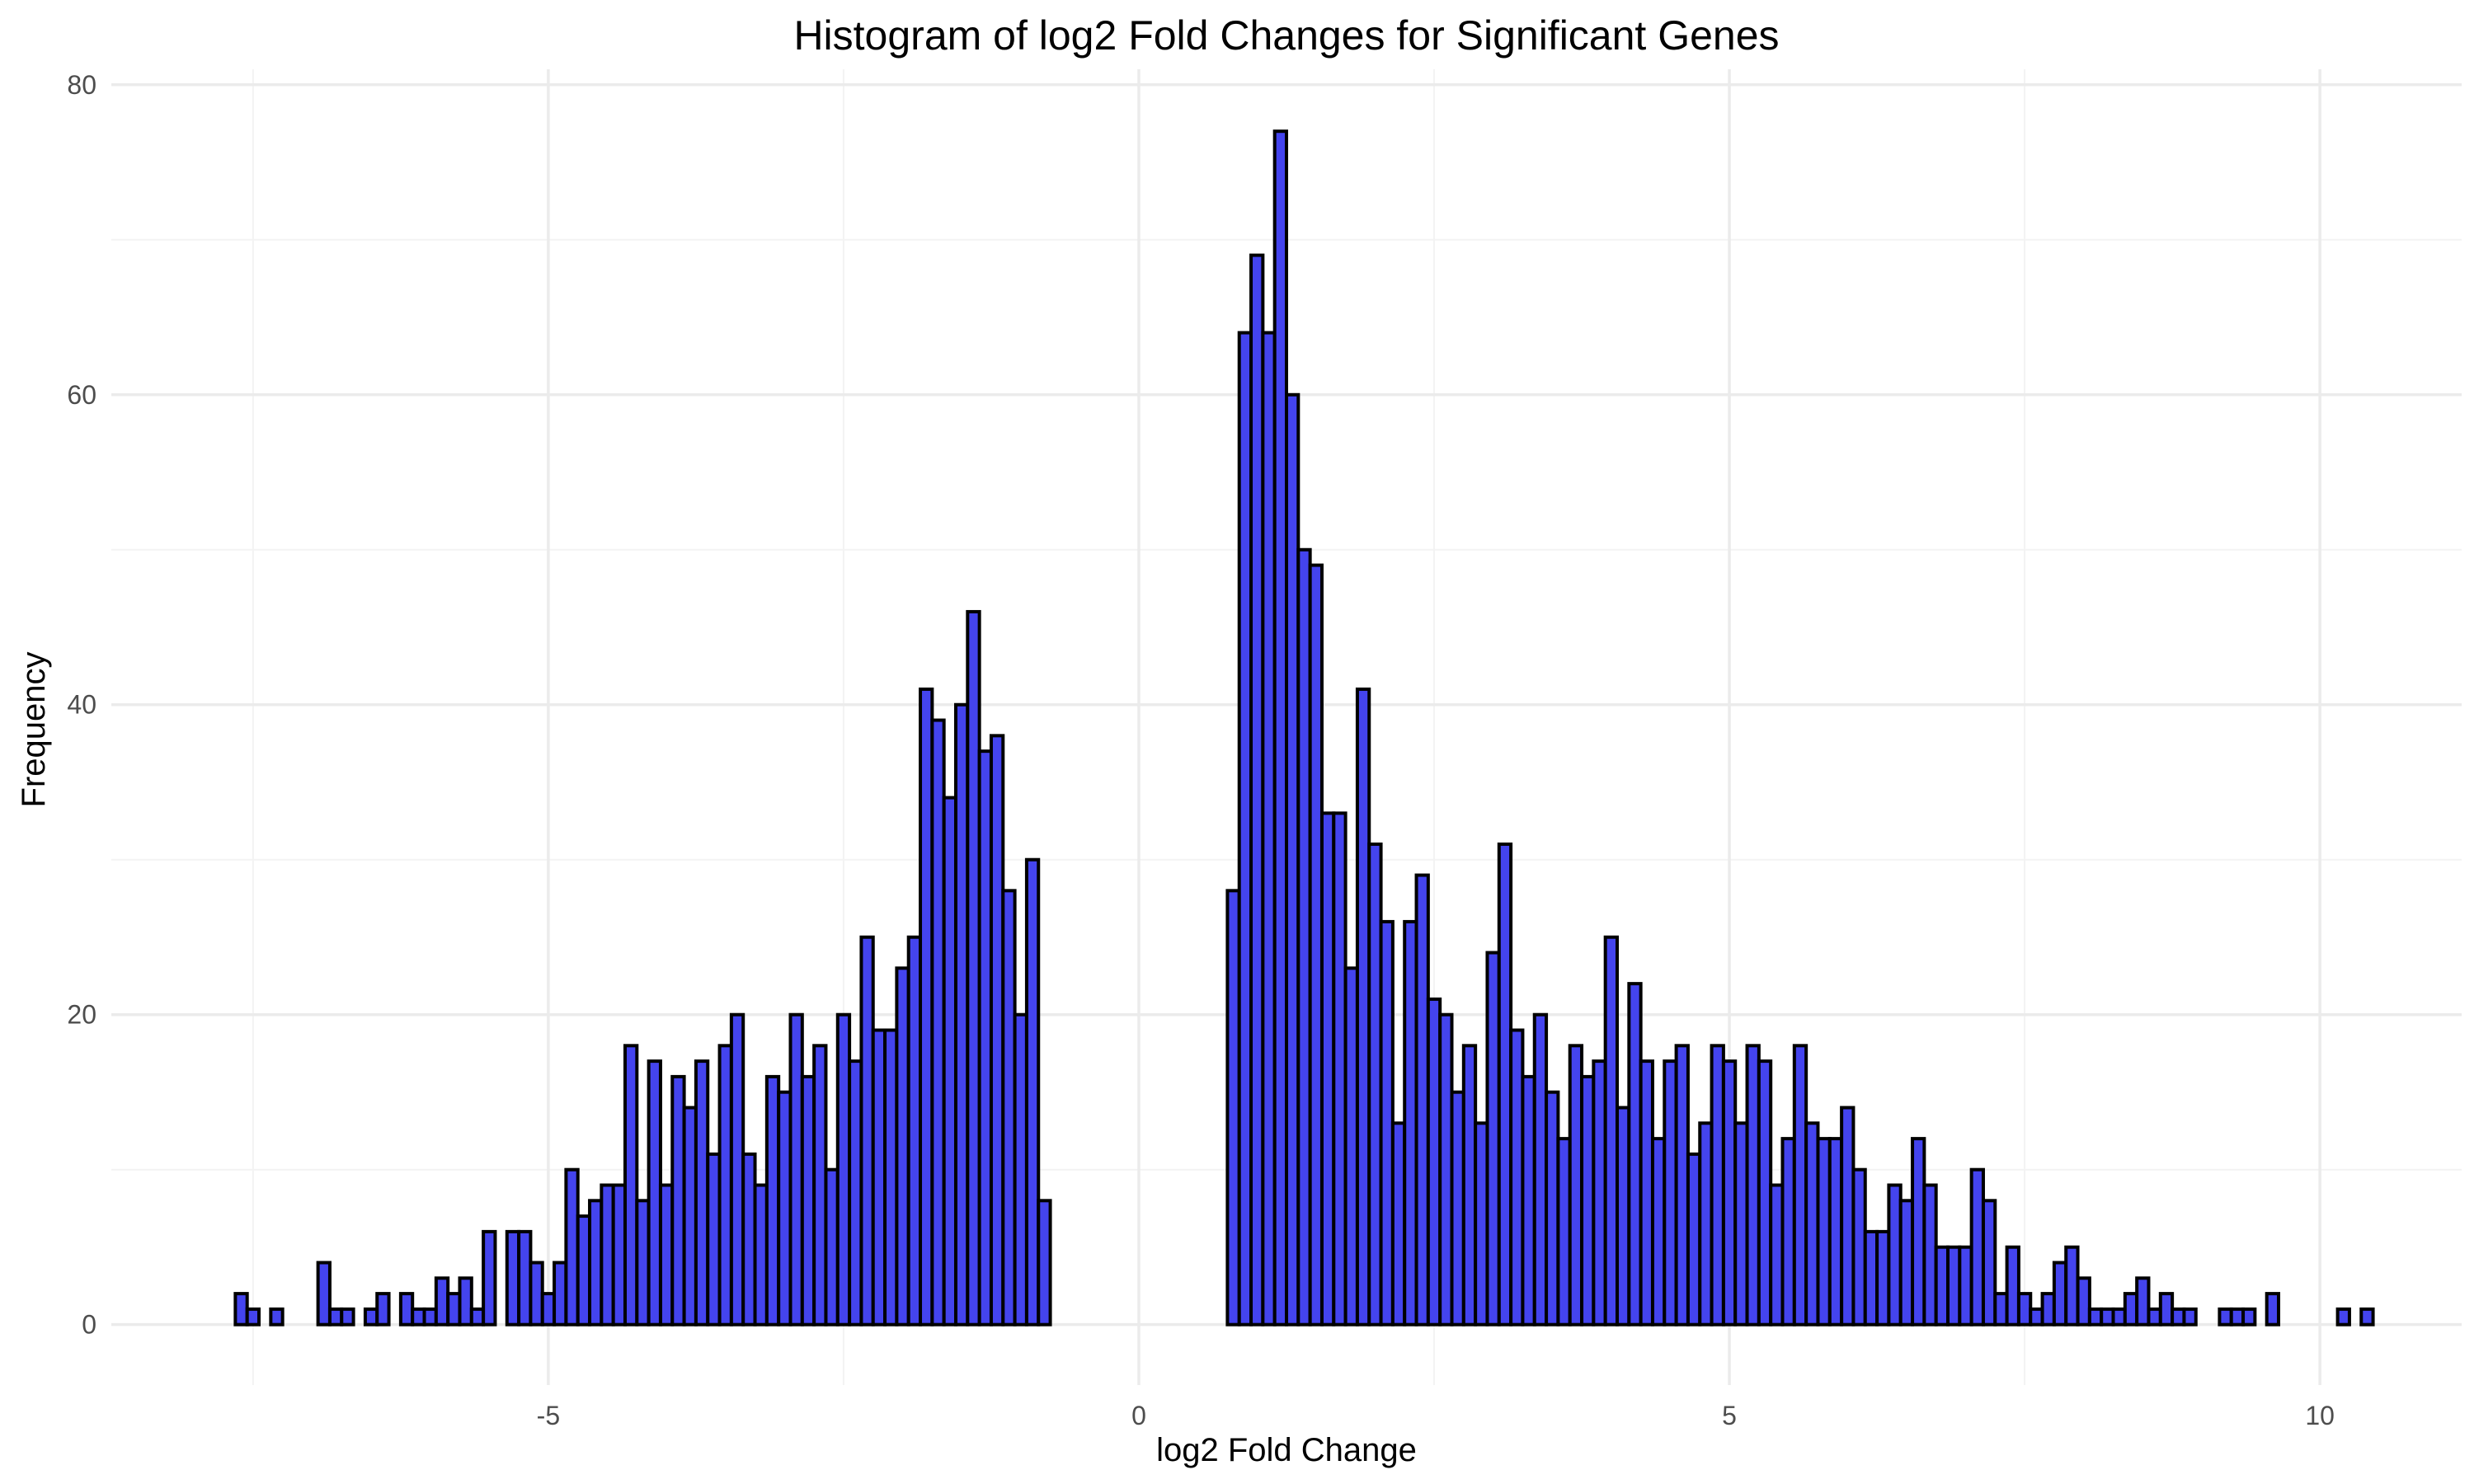 The width and height of the screenshot is (2474, 1484). What do you see at coordinates (34, 730) in the screenshot?
I see `y-axis-label: Frequency` at bounding box center [34, 730].